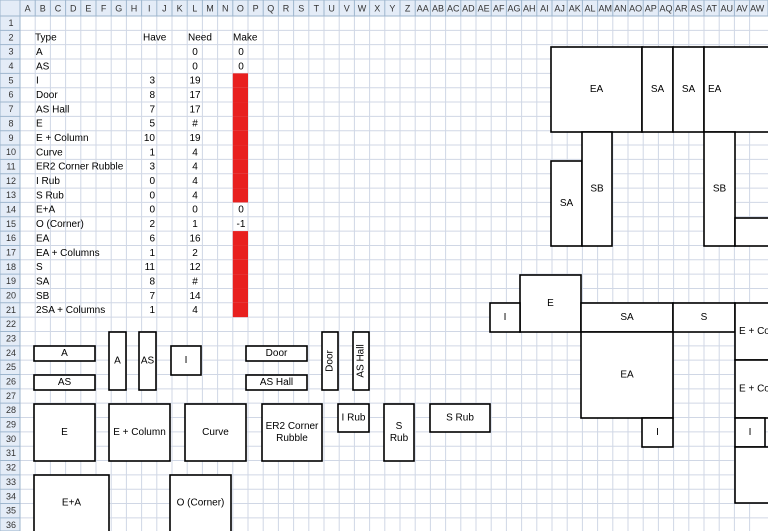 The width and height of the screenshot is (768, 531). Describe the element at coordinates (118, 8) in the screenshot. I see `column-header: G` at that location.